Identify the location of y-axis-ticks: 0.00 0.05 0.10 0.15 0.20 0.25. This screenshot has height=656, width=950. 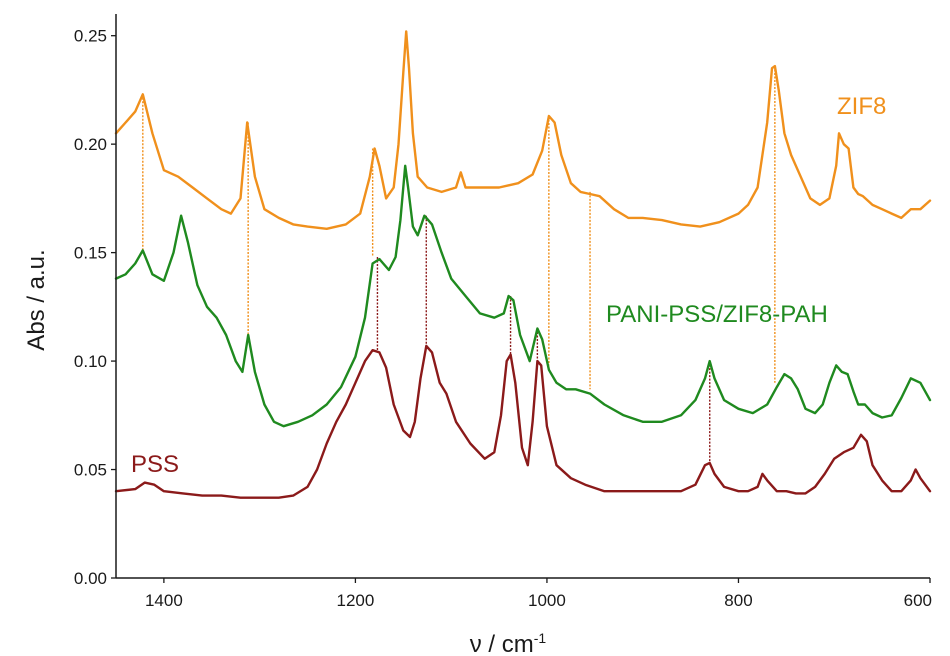
(95, 307).